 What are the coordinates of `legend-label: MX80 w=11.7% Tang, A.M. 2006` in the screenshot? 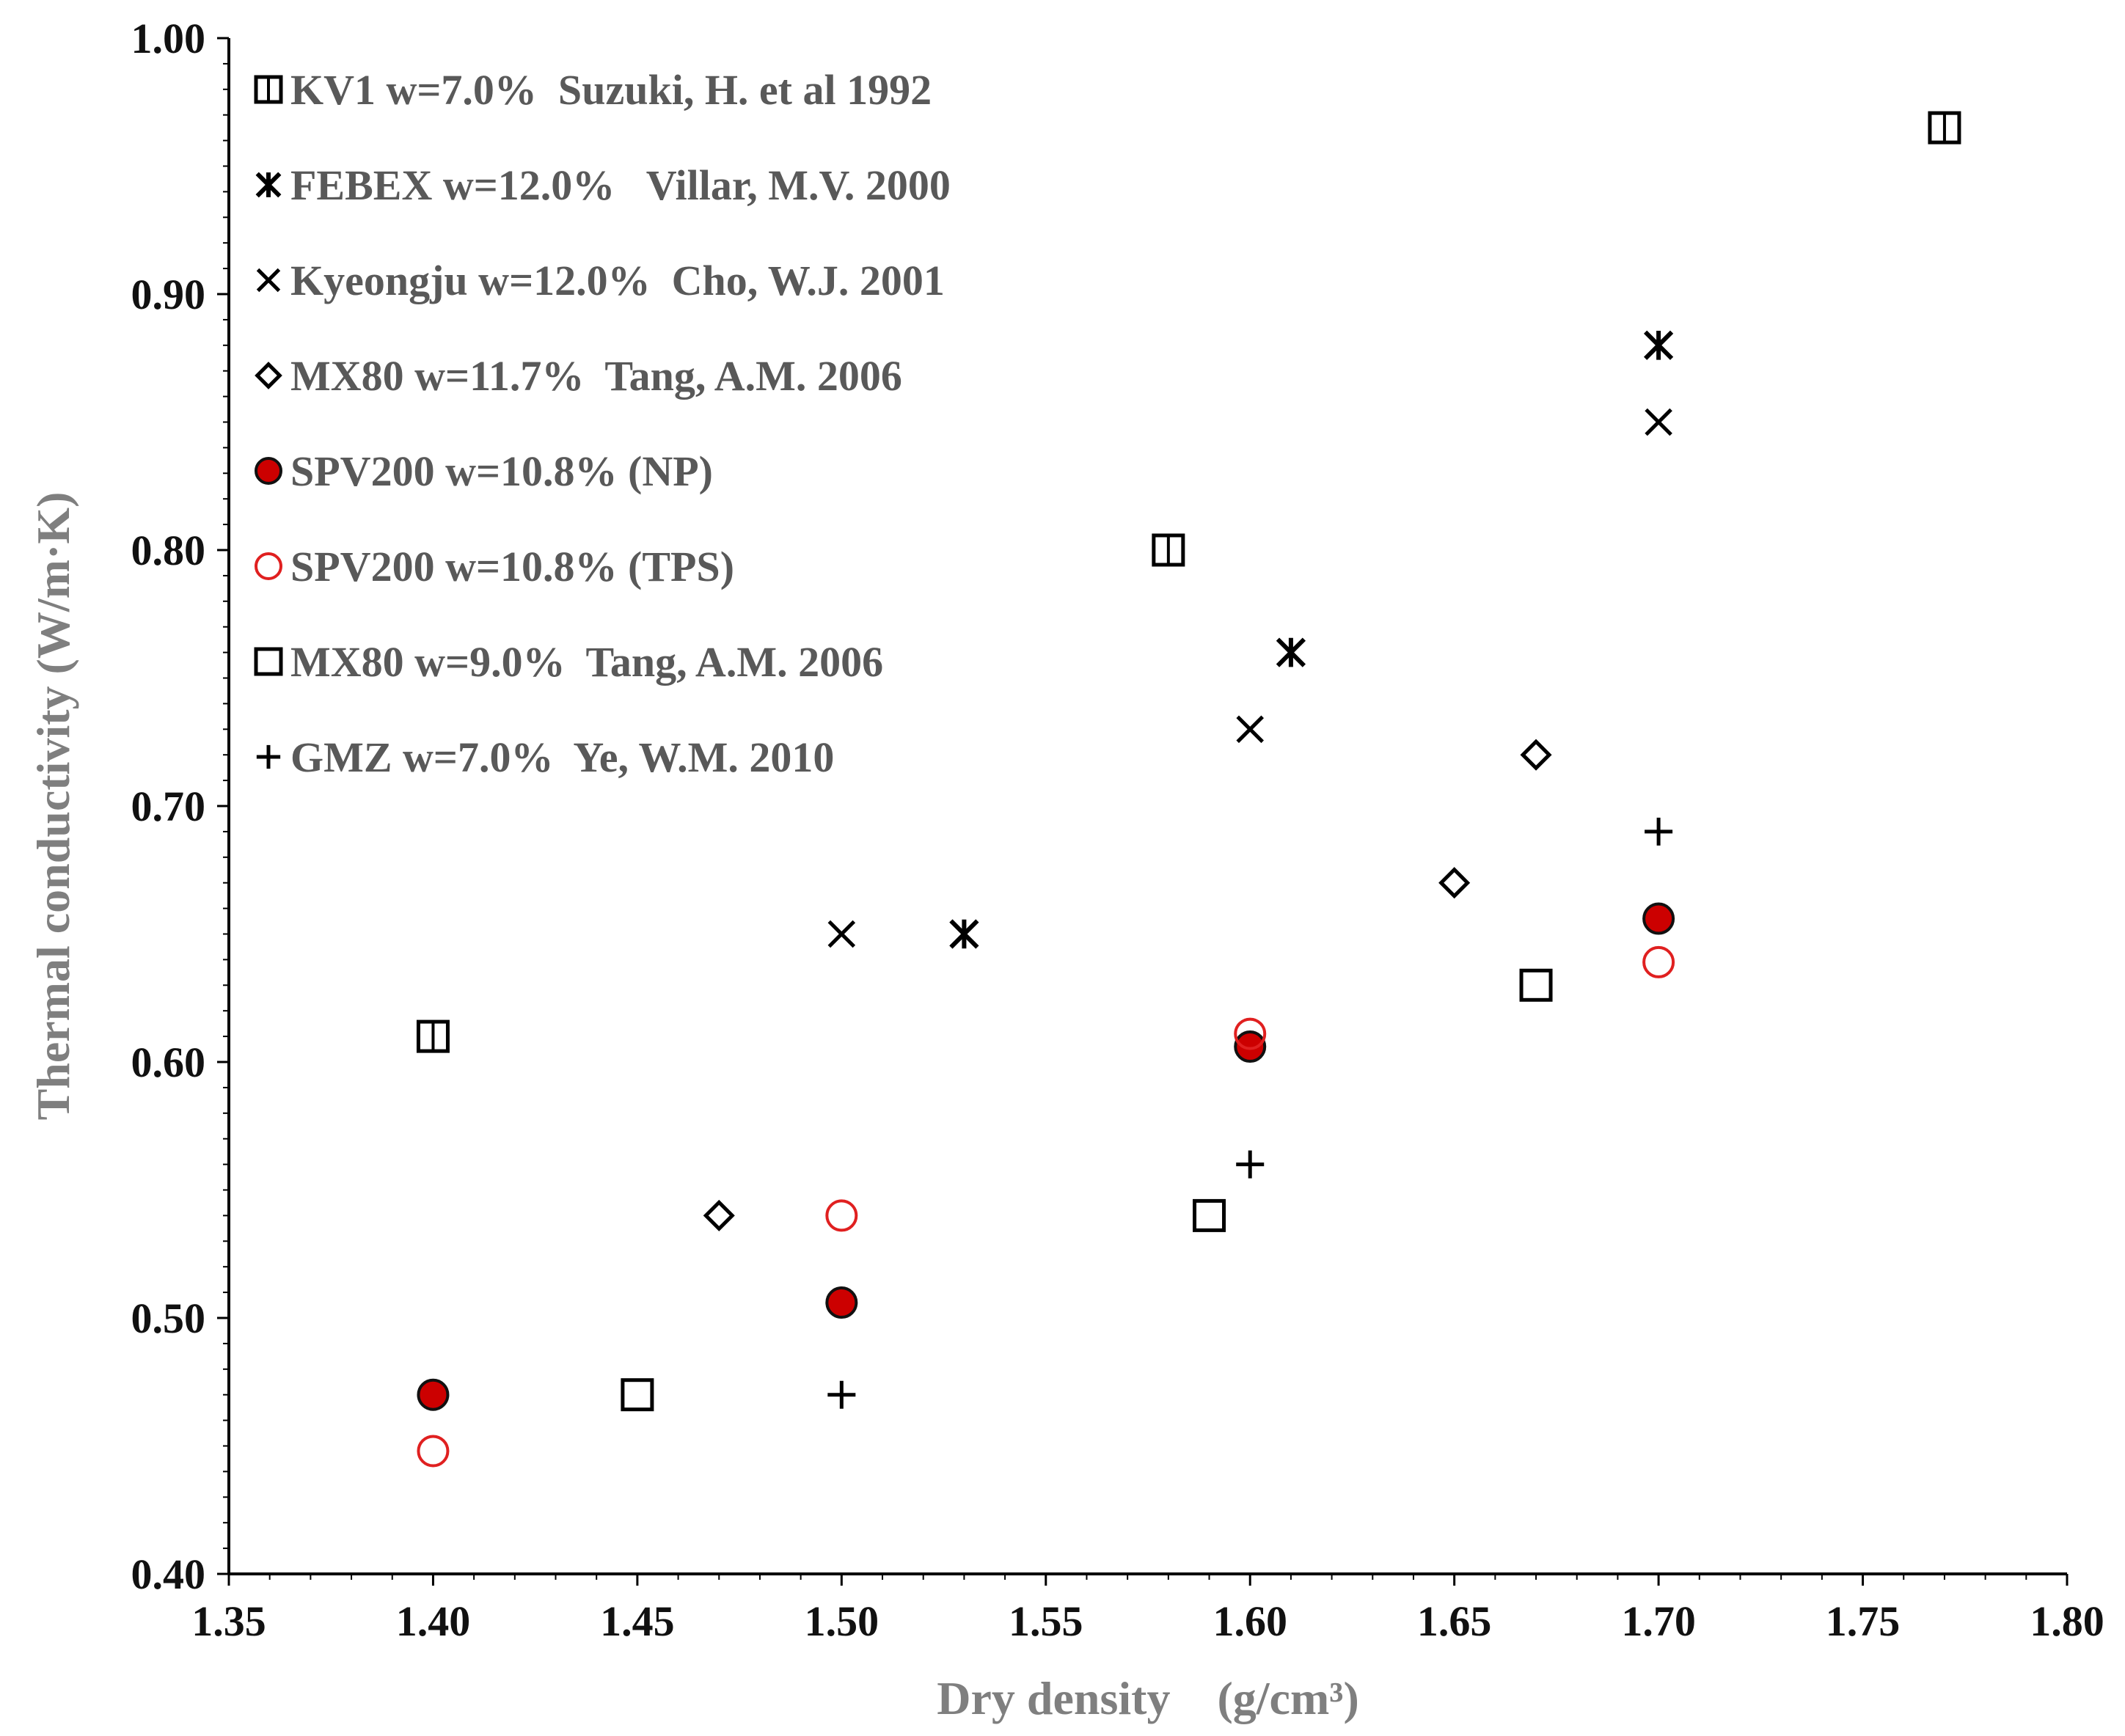 It's located at (596, 376).